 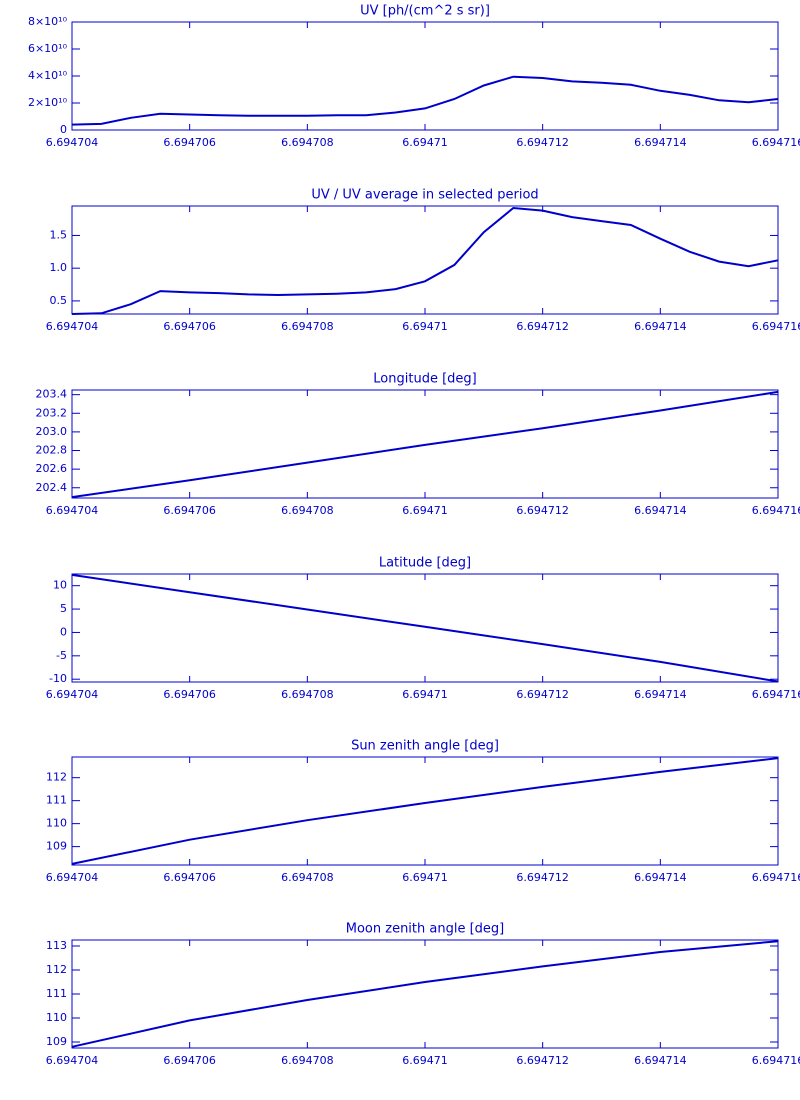 I want to click on panel-title: UV [ph/(cm^2 s sr)], so click(x=425, y=11).